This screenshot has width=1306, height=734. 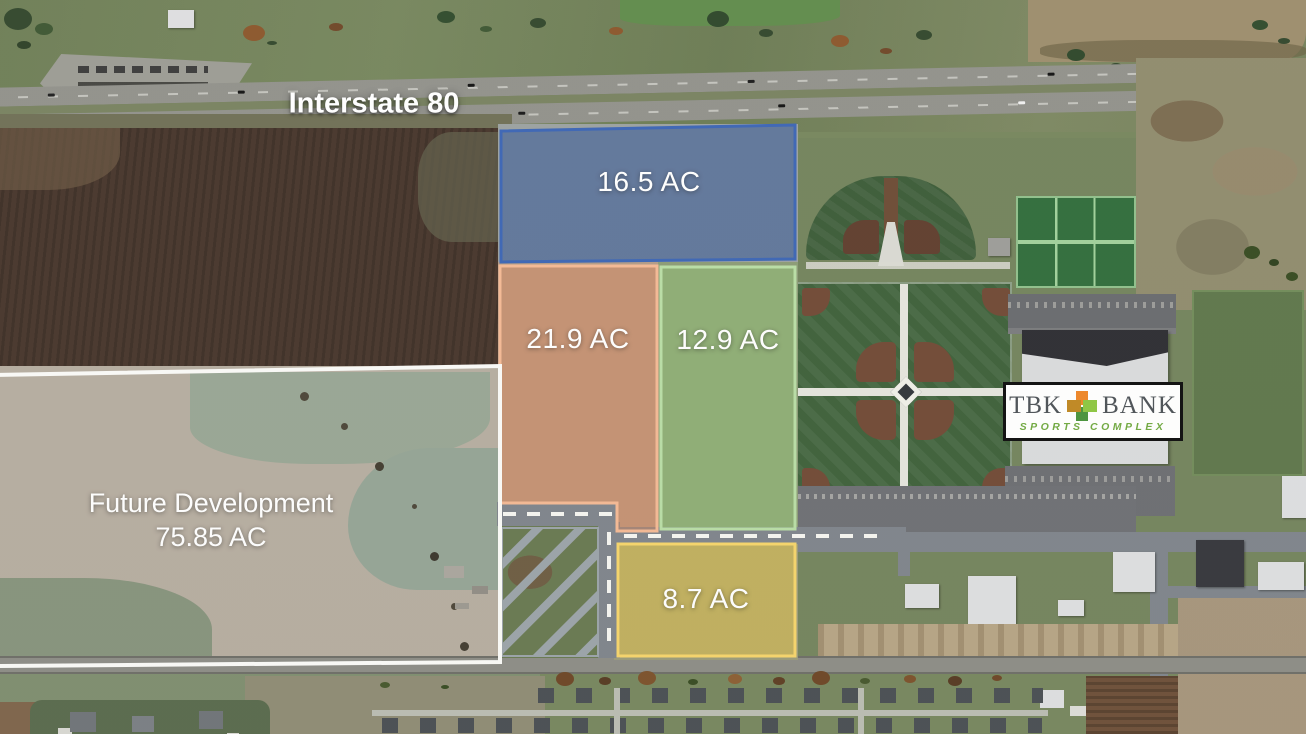 What do you see at coordinates (730, 13) in the screenshot?
I see `golf-green-patch` at bounding box center [730, 13].